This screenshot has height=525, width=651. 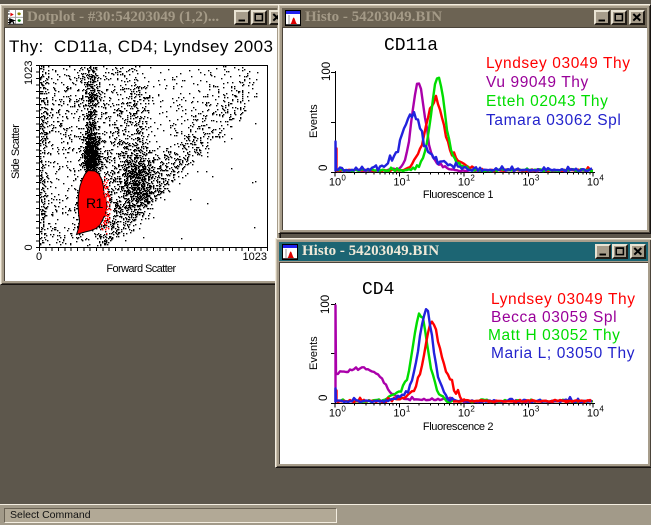 I want to click on svg-text: Tamara 03062 Spl, so click(x=553, y=120).